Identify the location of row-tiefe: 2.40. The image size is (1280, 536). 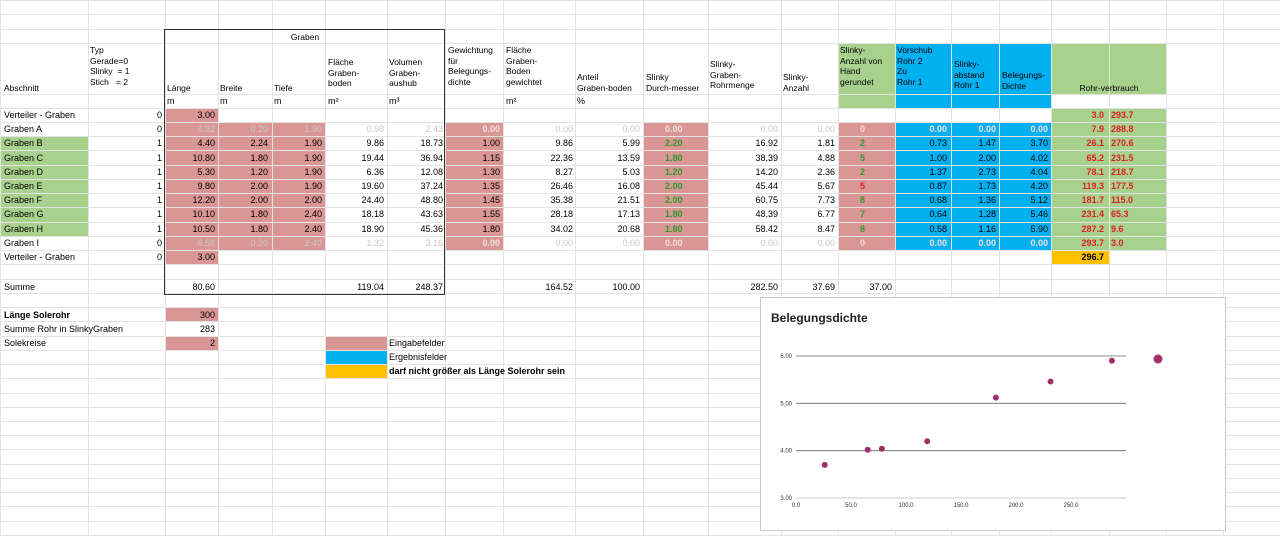
(313, 228).